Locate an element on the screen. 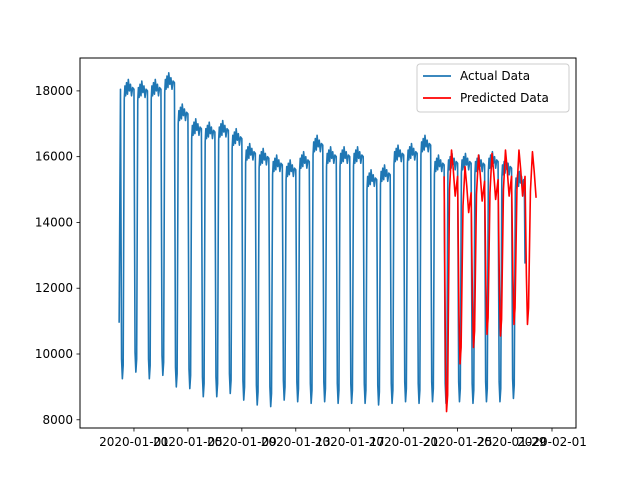 The height and width of the screenshot is (480, 640). x-tick-label: 2020-01-13 is located at coordinates (296, 442).